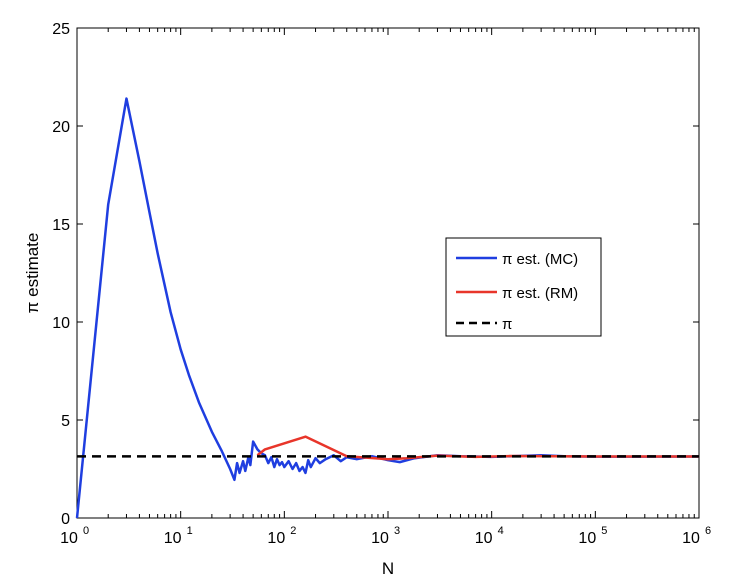  I want to click on legend: π est. (MC) π est. (RM) π, so click(523, 287).